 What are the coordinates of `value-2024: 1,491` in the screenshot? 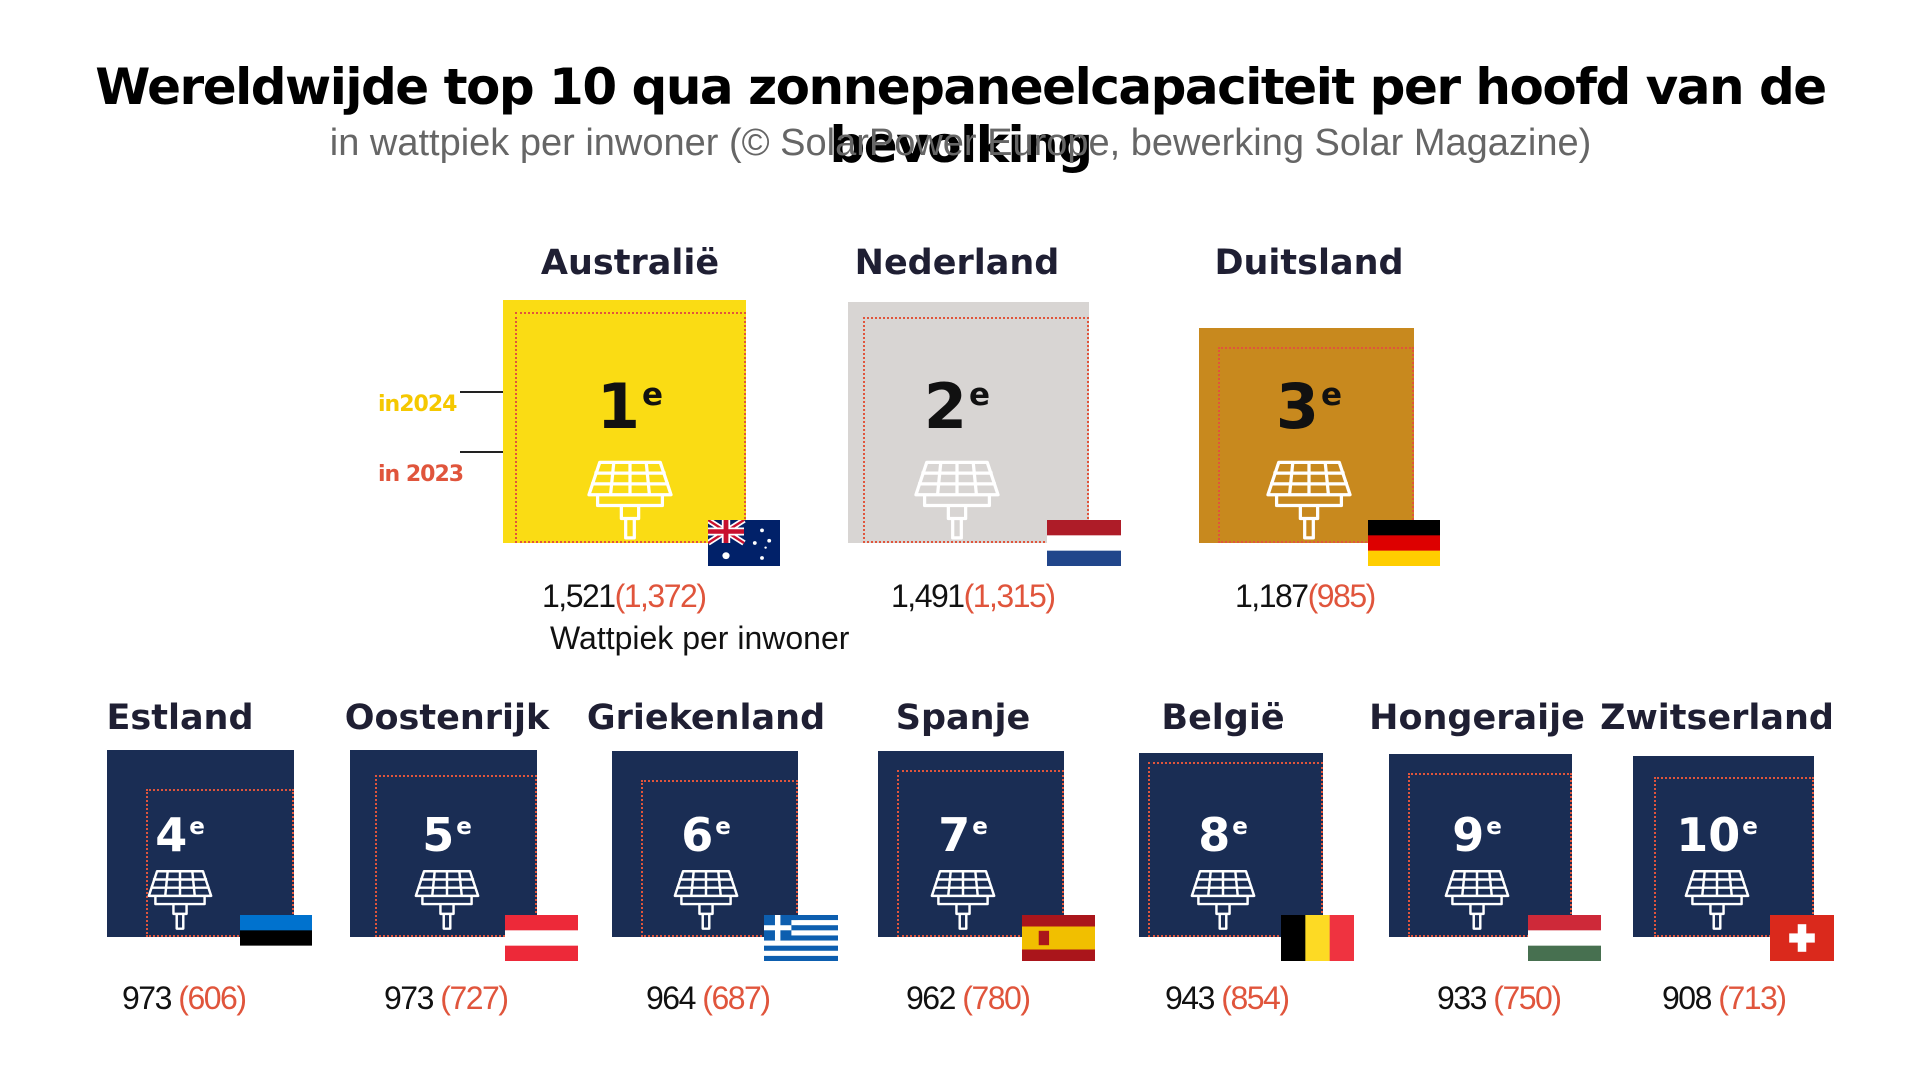 It's located at (928, 596).